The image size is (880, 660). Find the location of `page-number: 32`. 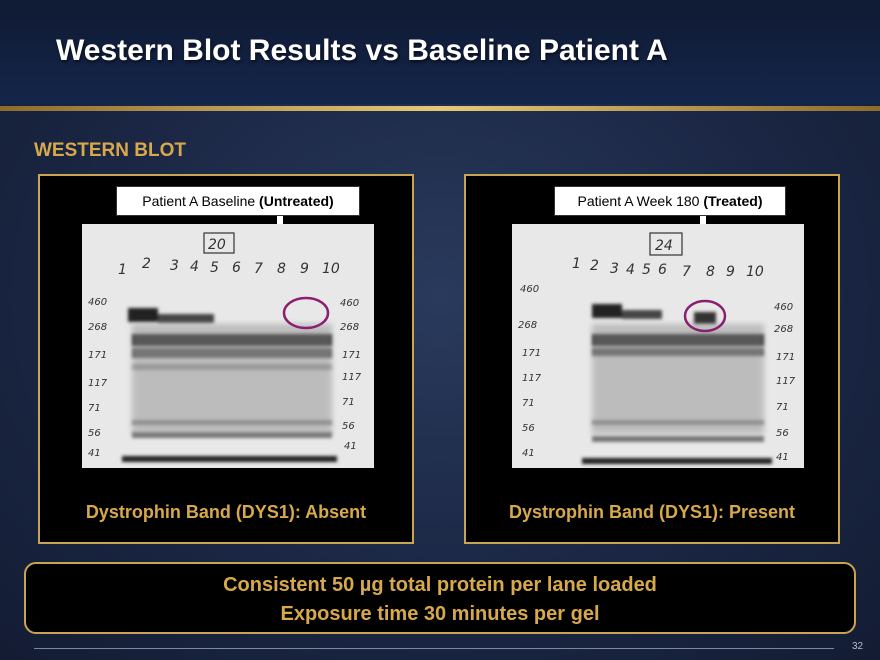

page-number: 32 is located at coordinates (858, 646).